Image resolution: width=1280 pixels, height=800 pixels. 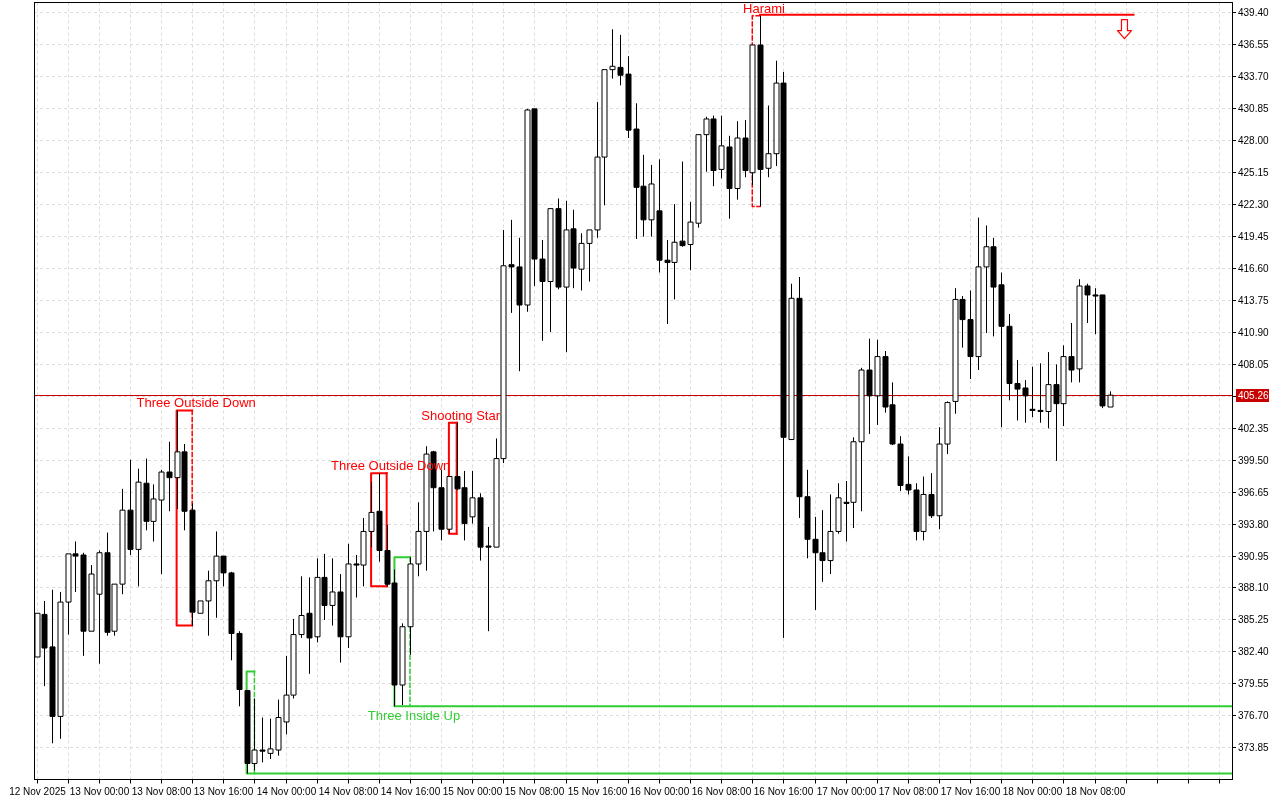 What do you see at coordinates (534, 791) in the screenshot?
I see `x-tick-label: 15 Nov 08:00` at bounding box center [534, 791].